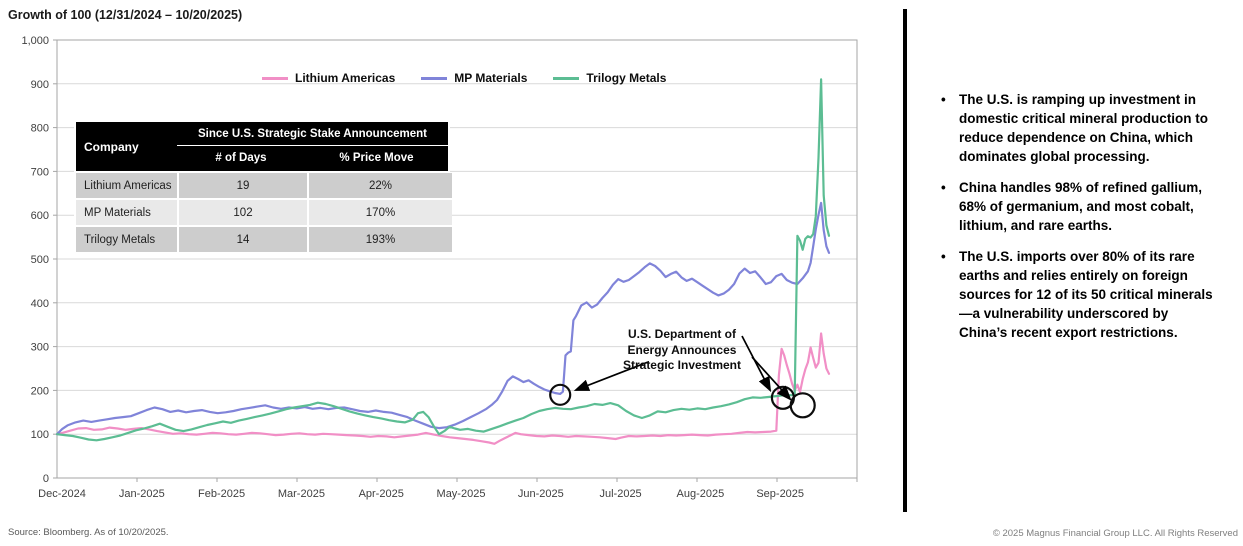 The height and width of the screenshot is (546, 1243). I want to click on legend-label: Lithium Americas, so click(345, 78).